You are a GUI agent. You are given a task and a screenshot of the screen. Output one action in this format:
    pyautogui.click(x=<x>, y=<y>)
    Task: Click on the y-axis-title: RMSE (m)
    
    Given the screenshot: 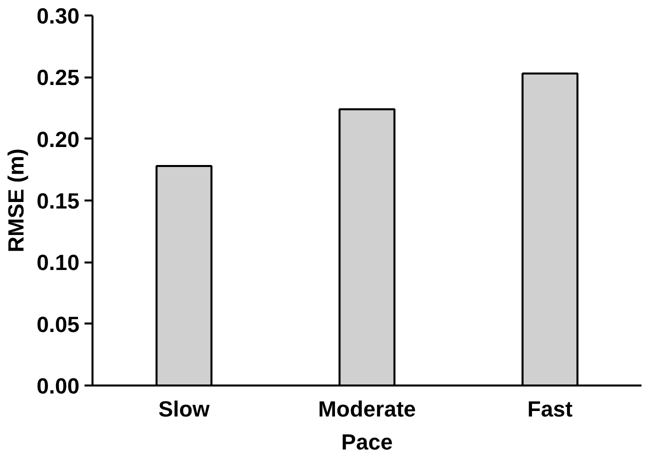 What is the action you would take?
    pyautogui.click(x=16, y=200)
    